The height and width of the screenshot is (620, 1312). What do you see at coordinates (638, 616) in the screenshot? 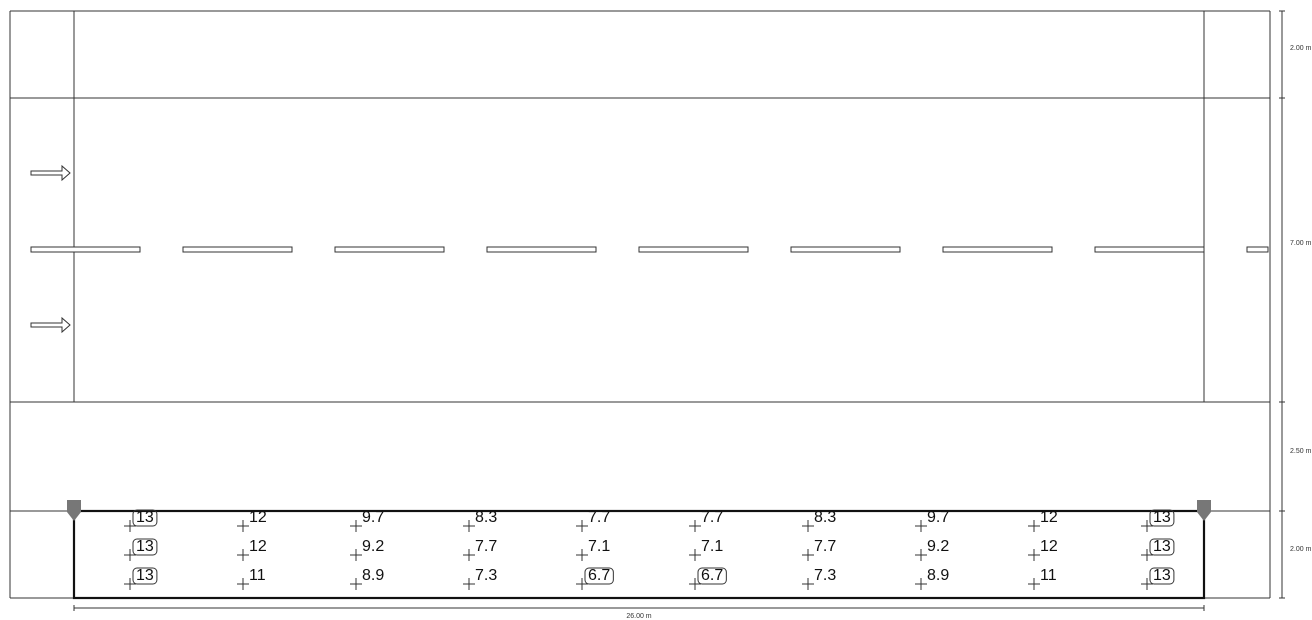
I see `dimension-label: 26.00 m` at bounding box center [638, 616].